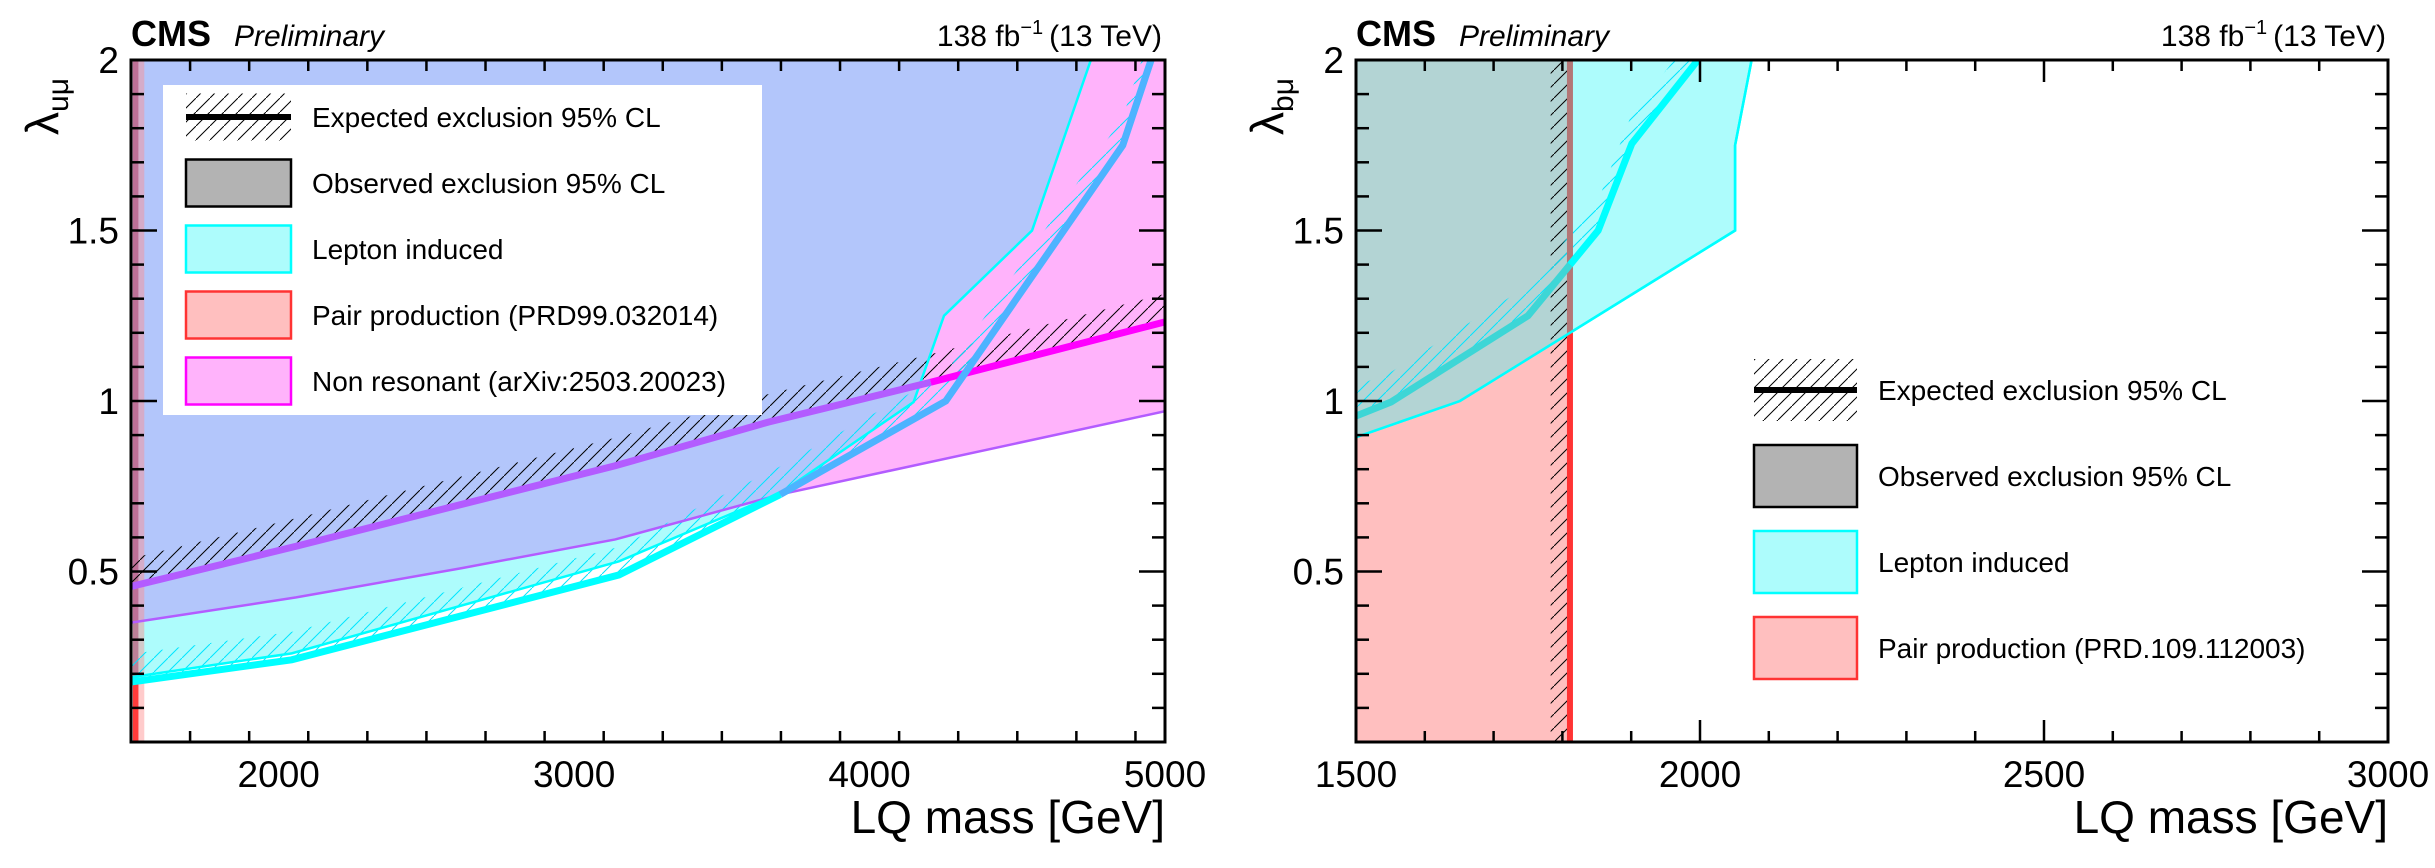  I want to click on legend-label: Pair production (PRD.109.112003), so click(2092, 648).